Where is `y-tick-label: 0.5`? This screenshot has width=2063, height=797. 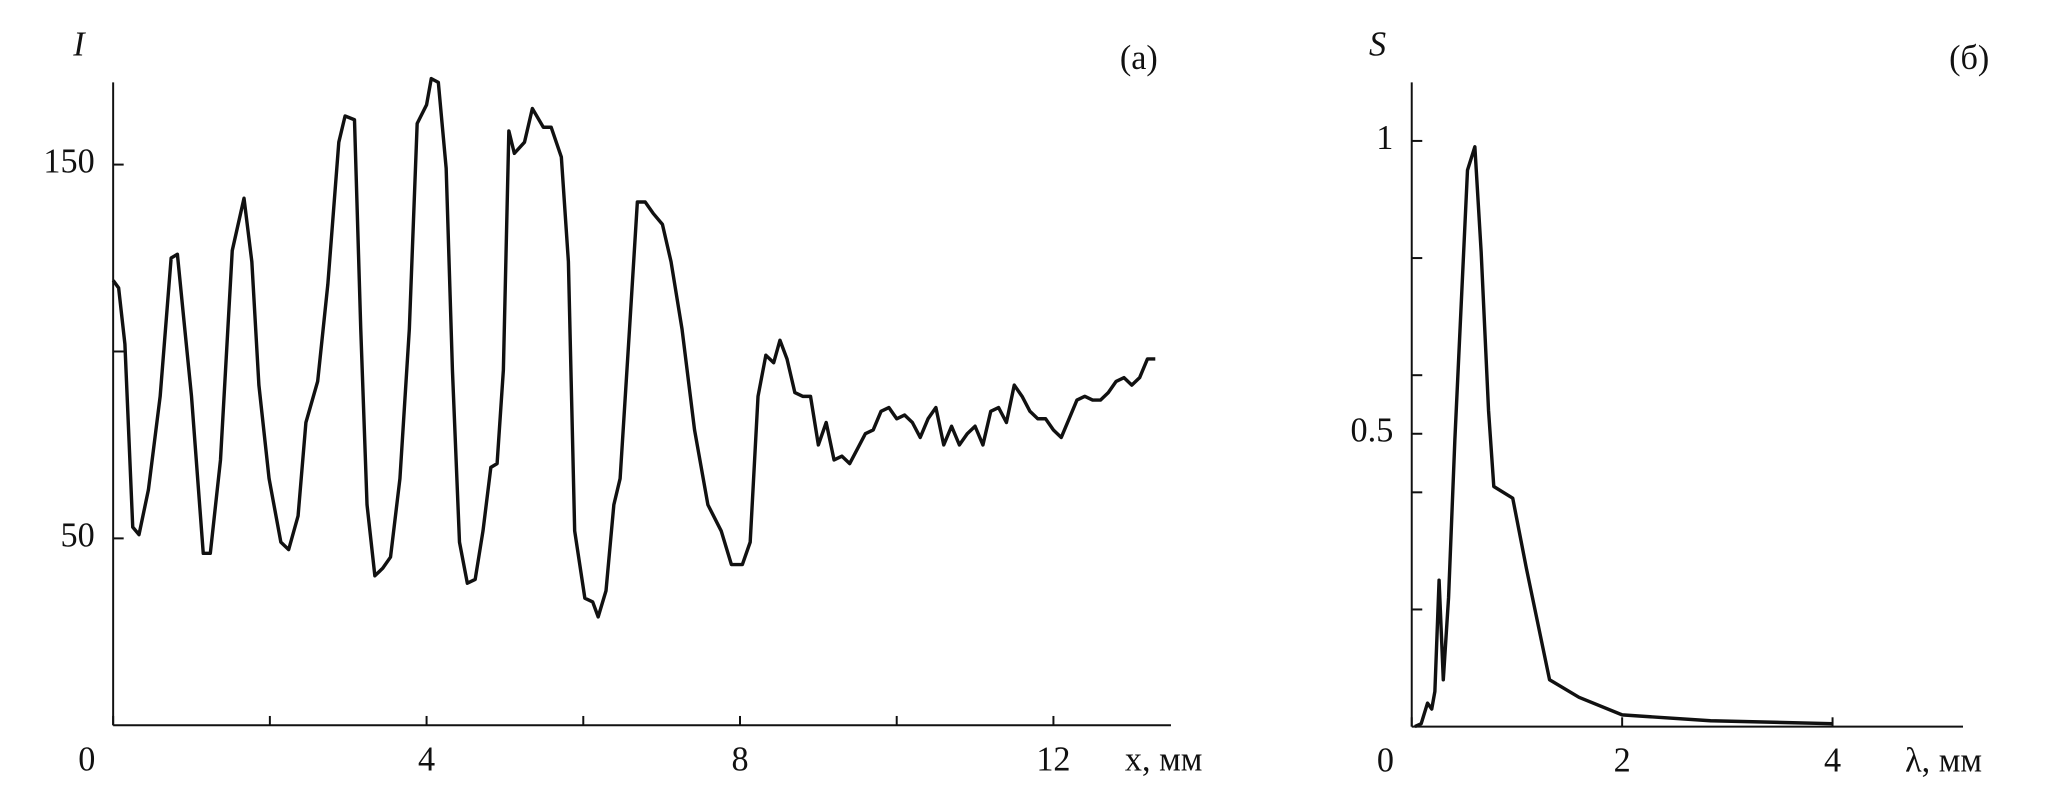 y-tick-label: 0.5 is located at coordinates (1372, 431).